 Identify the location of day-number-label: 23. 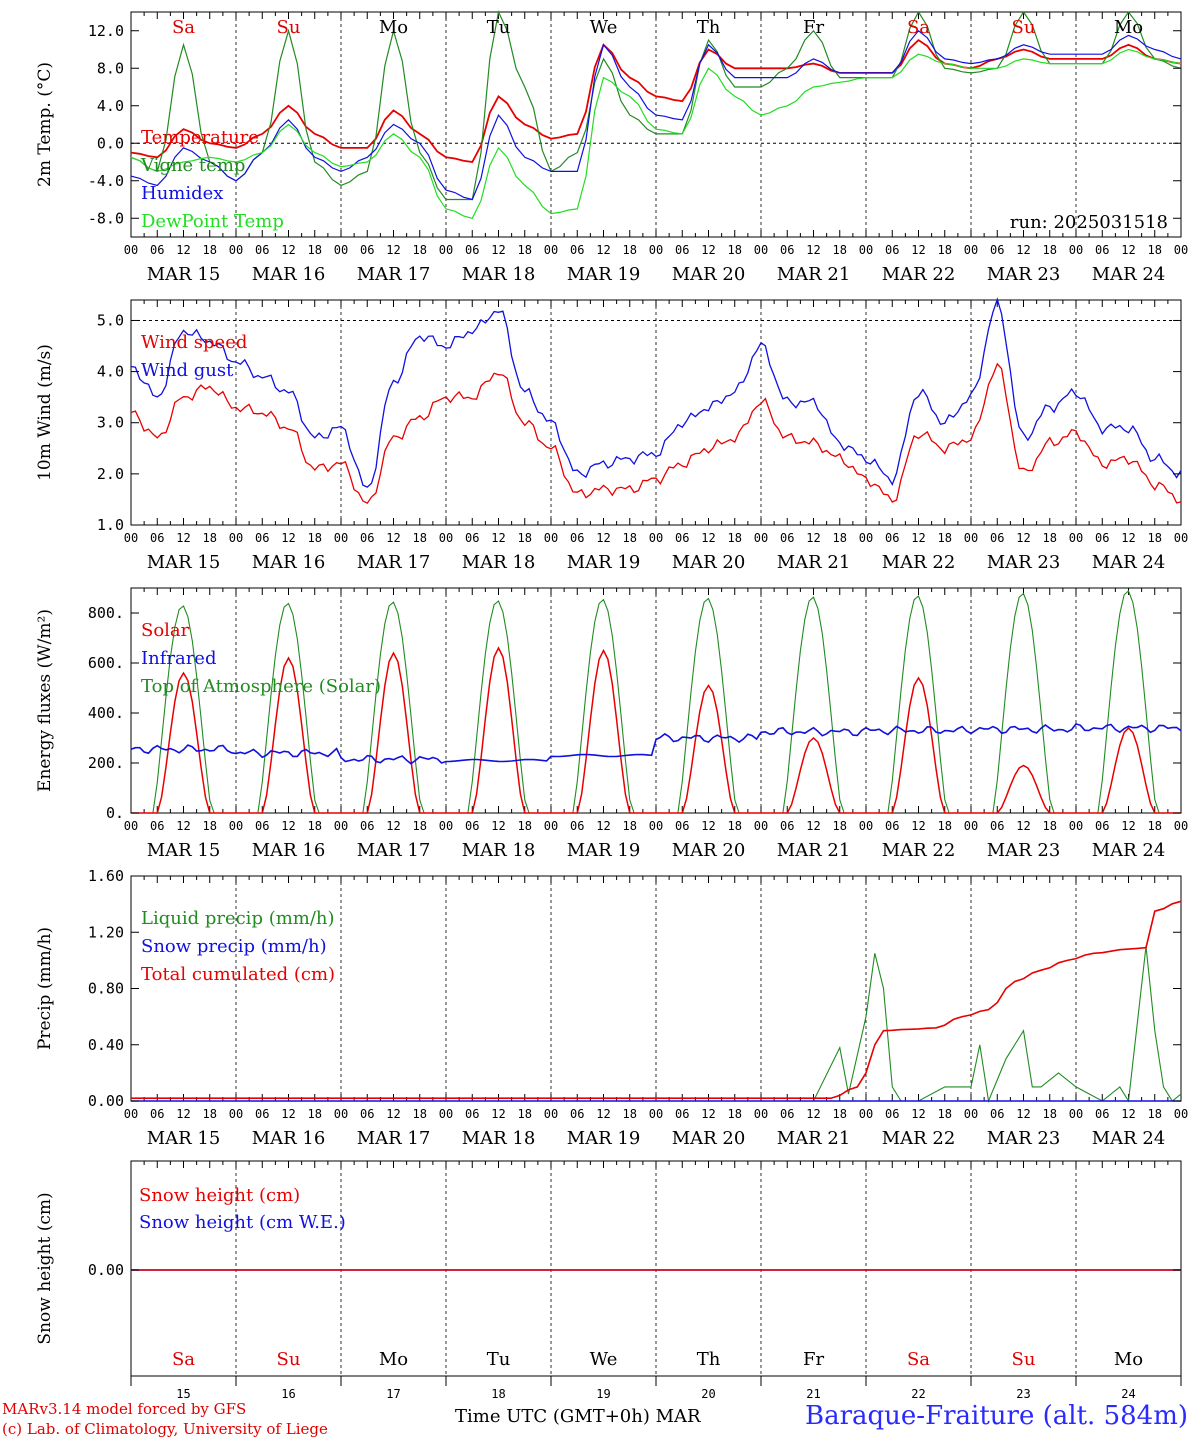
(1023, 1393).